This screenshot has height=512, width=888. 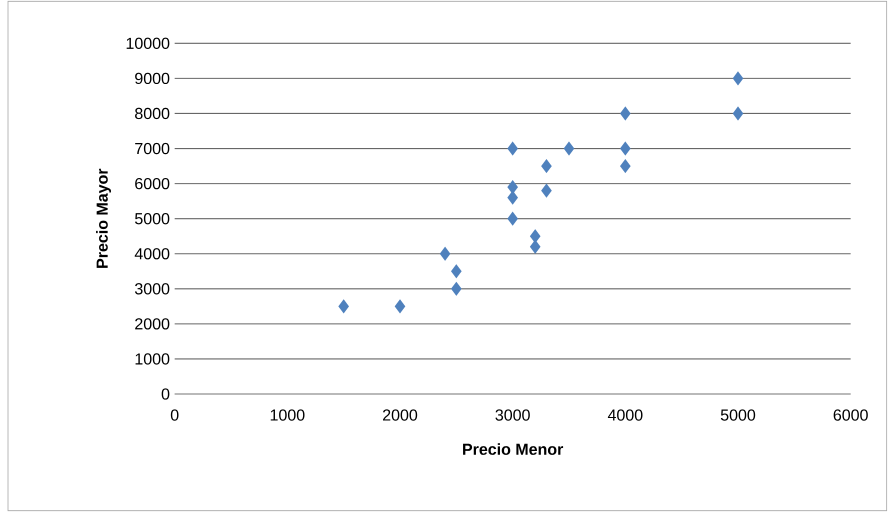 What do you see at coordinates (738, 415) in the screenshot?
I see `x-tick-label: 5000` at bounding box center [738, 415].